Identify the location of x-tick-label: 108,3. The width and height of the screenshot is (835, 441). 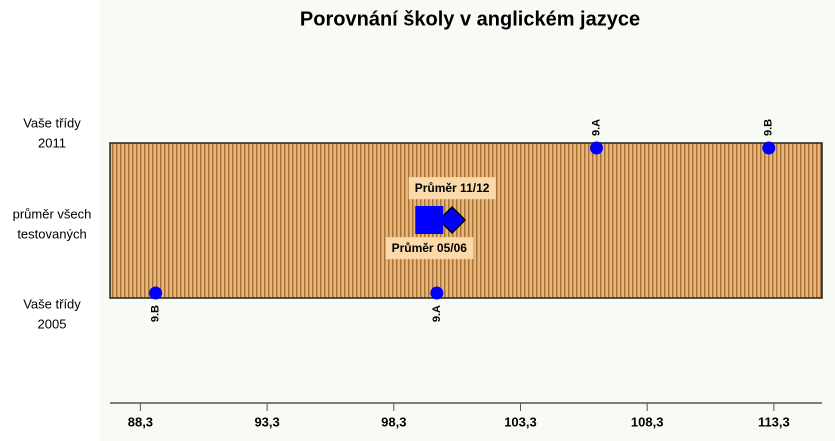
(647, 421).